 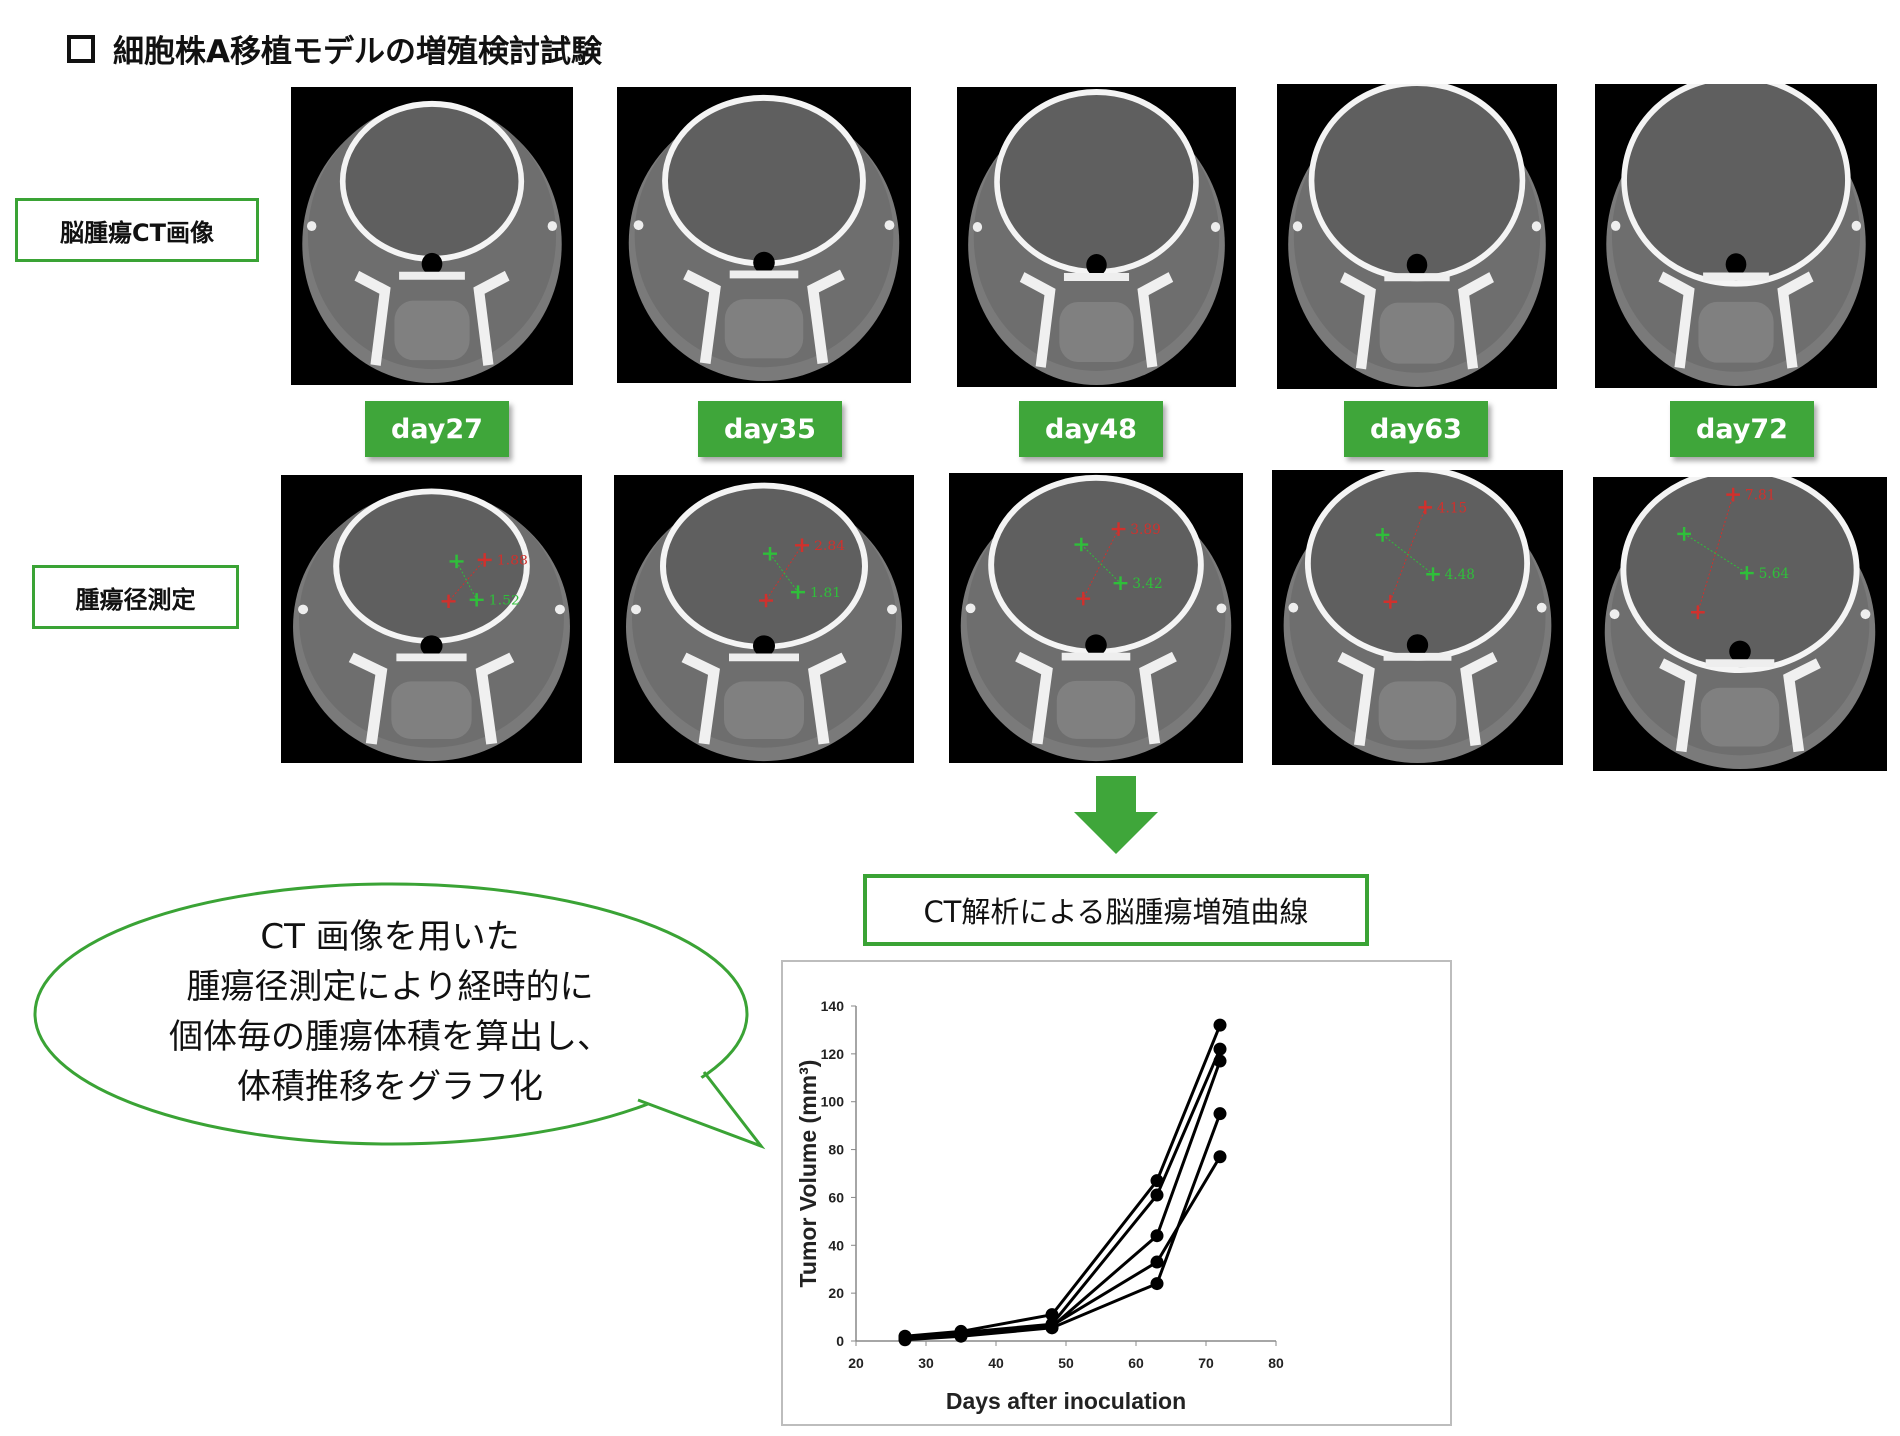 I want to click on measure-green-label: 4.48, so click(x=1460, y=575).